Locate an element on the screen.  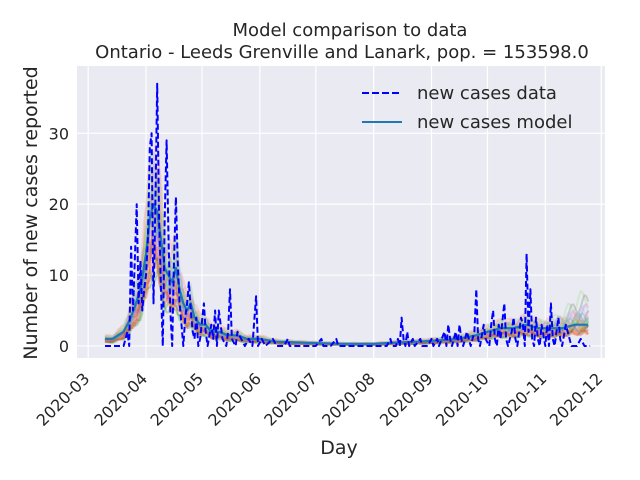
y-ticks: 0 10 20 30 is located at coordinates (59, 240).